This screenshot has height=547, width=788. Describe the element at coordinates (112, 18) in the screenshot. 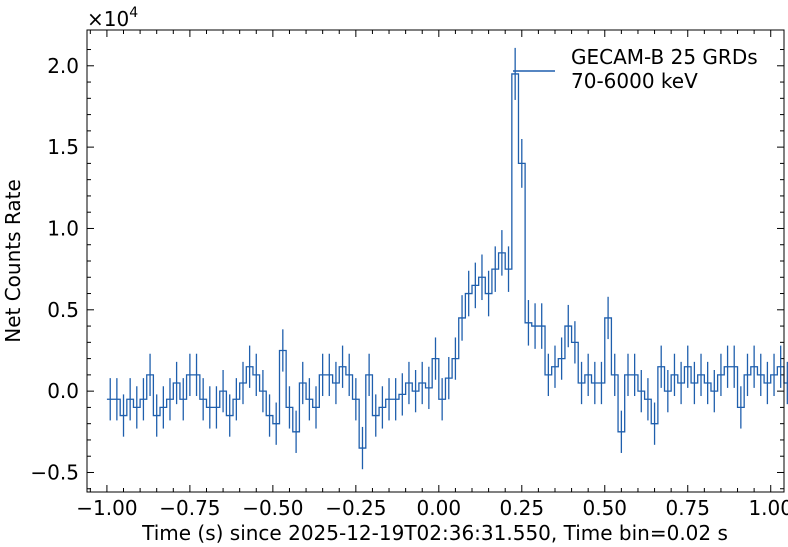

I see `y-scale-multiplier: ×10⁴` at that location.